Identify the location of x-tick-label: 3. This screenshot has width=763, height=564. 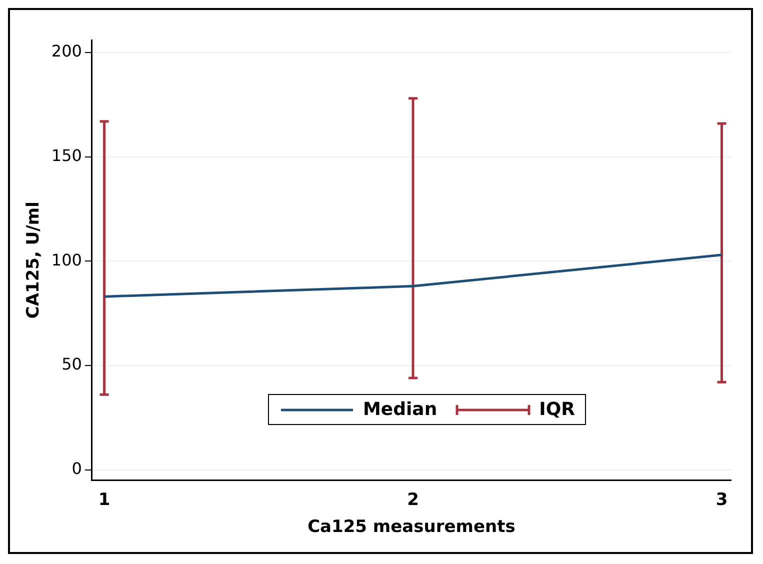
(722, 500).